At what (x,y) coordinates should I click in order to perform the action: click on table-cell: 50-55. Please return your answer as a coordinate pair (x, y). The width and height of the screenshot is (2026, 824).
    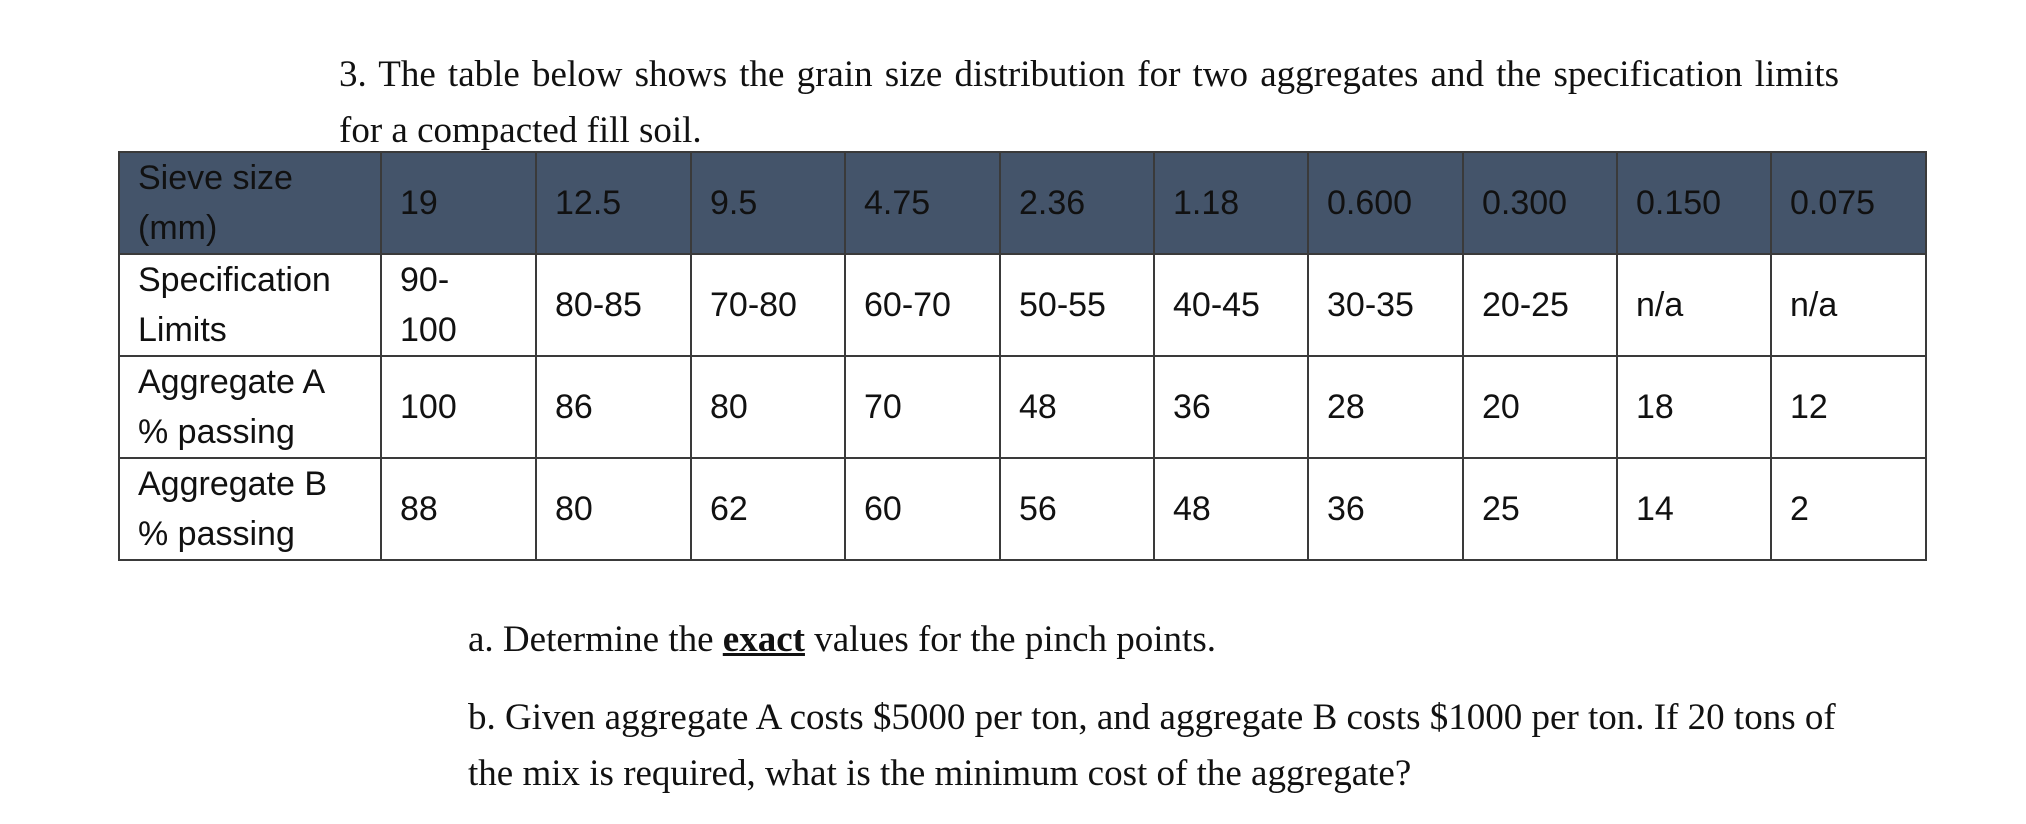
    Looking at the image, I should click on (1077, 305).